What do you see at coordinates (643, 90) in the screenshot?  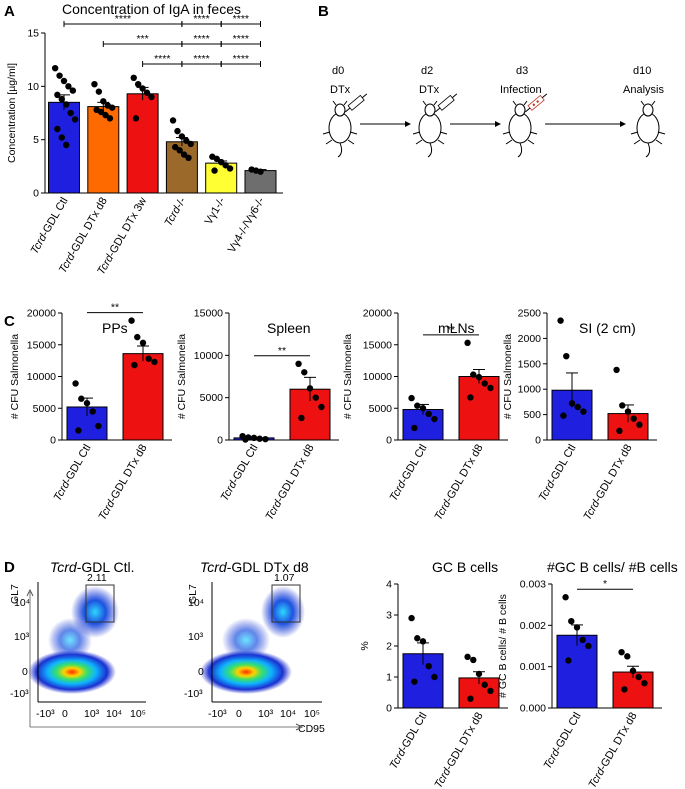 I see `timeline-label-d10: Analysis` at bounding box center [643, 90].